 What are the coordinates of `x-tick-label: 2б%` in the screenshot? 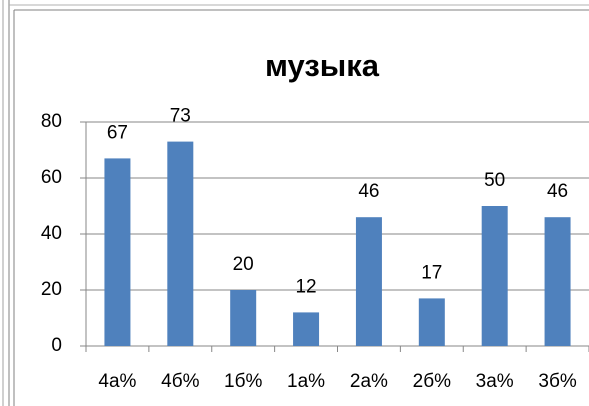 It's located at (432, 381).